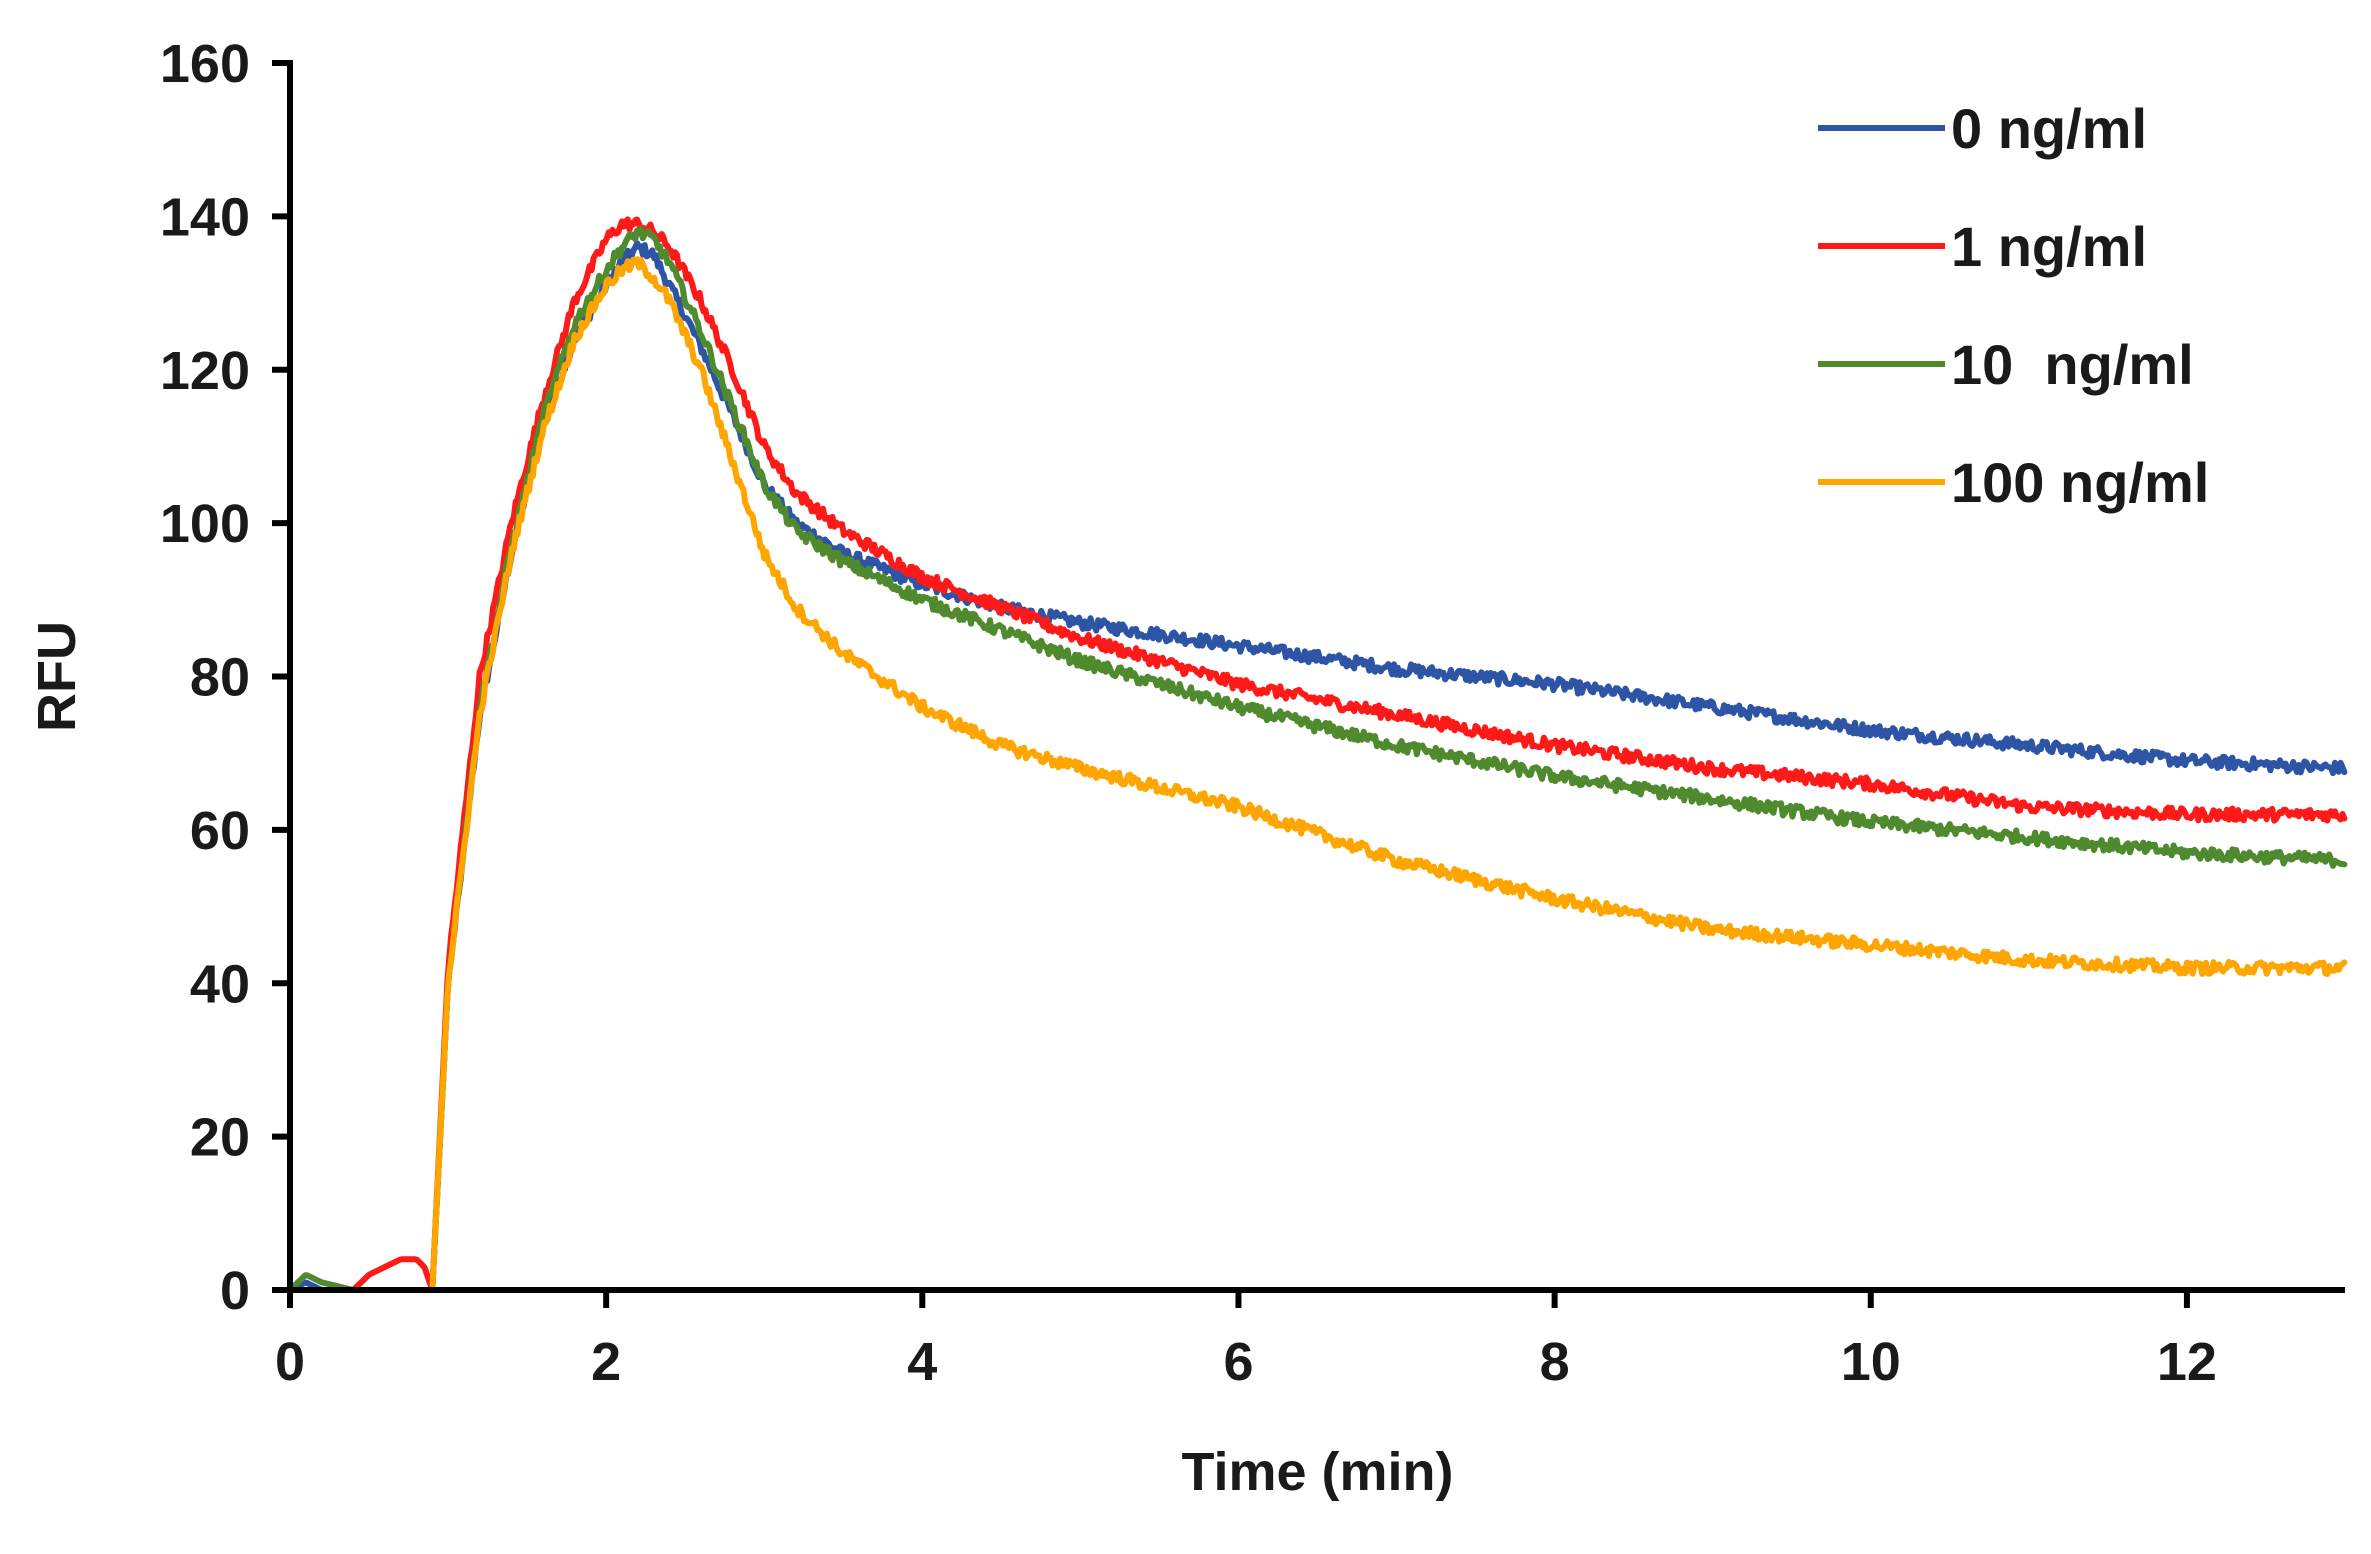 This screenshot has width=2371, height=1554. I want to click on y-tick-label: 40, so click(220, 984).